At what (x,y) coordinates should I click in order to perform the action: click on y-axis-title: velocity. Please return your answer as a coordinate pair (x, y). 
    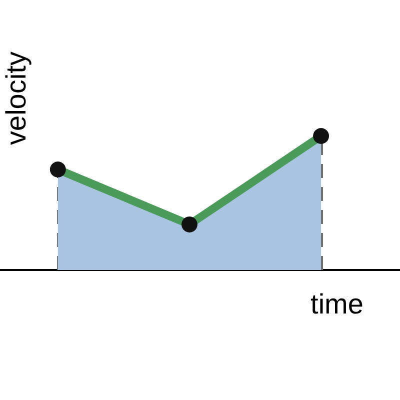
    Looking at the image, I should click on (16, 98).